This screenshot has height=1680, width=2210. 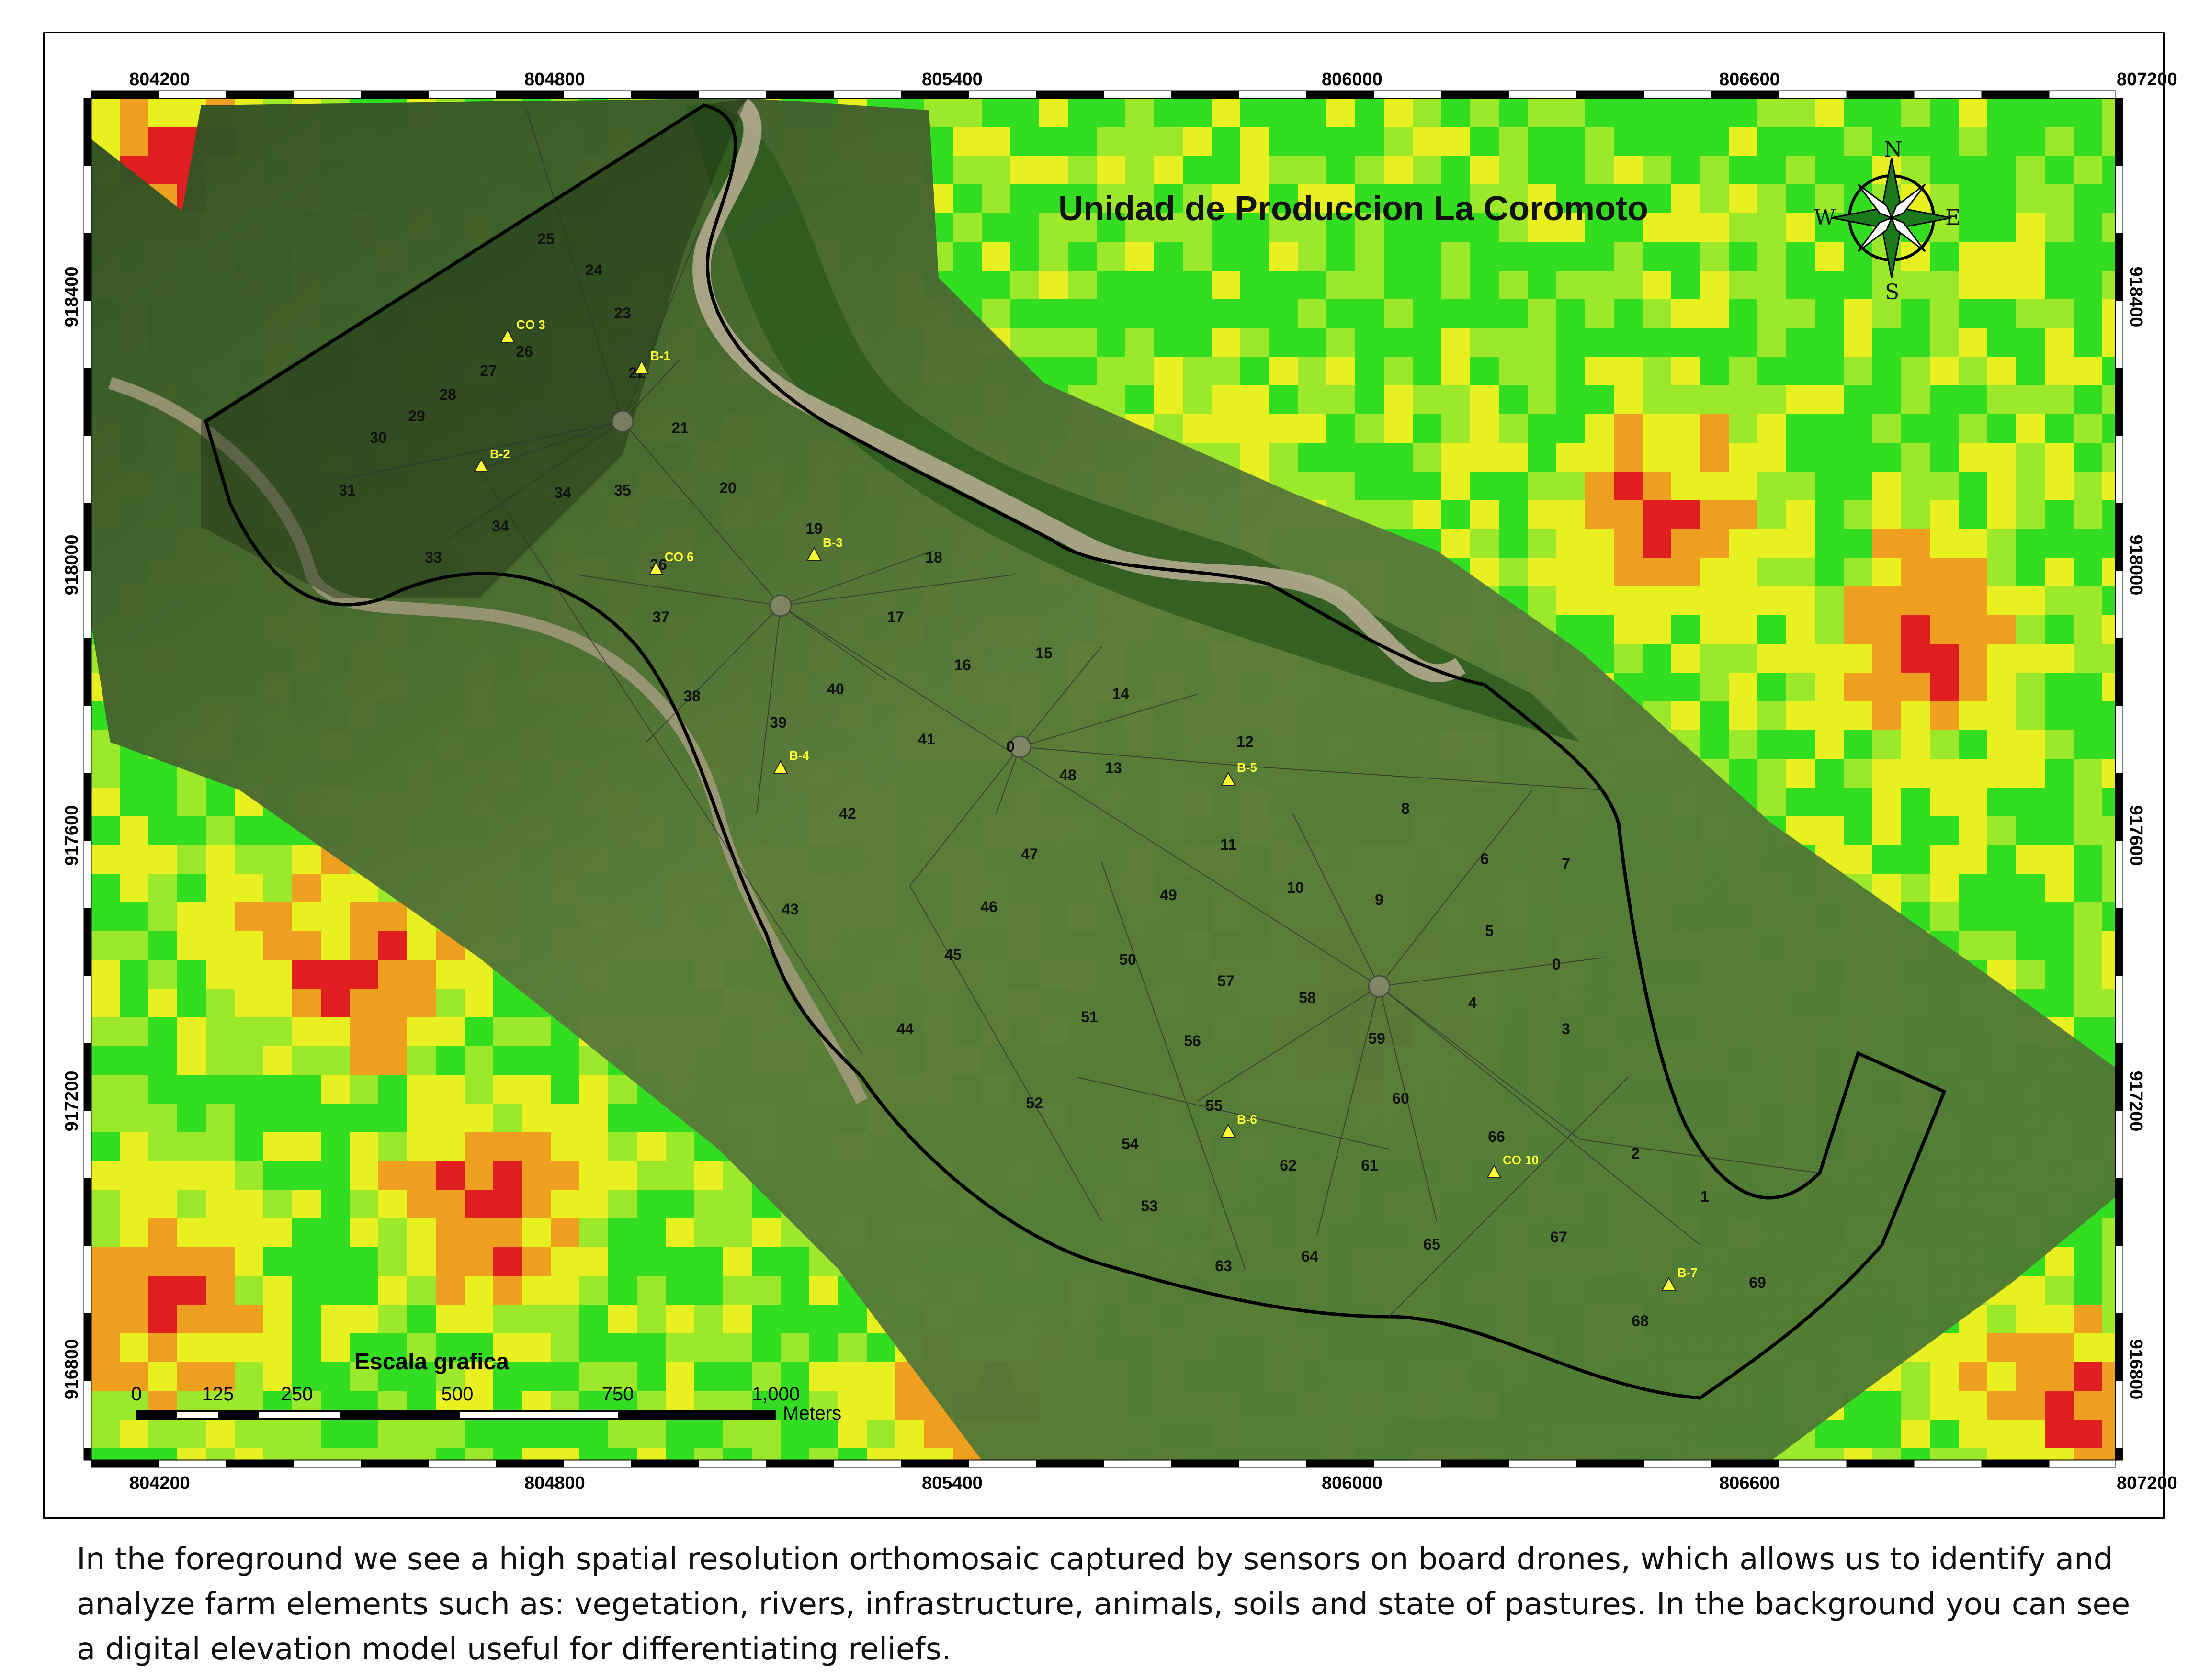 I want to click on scale-bar-label: 750, so click(x=618, y=1394).